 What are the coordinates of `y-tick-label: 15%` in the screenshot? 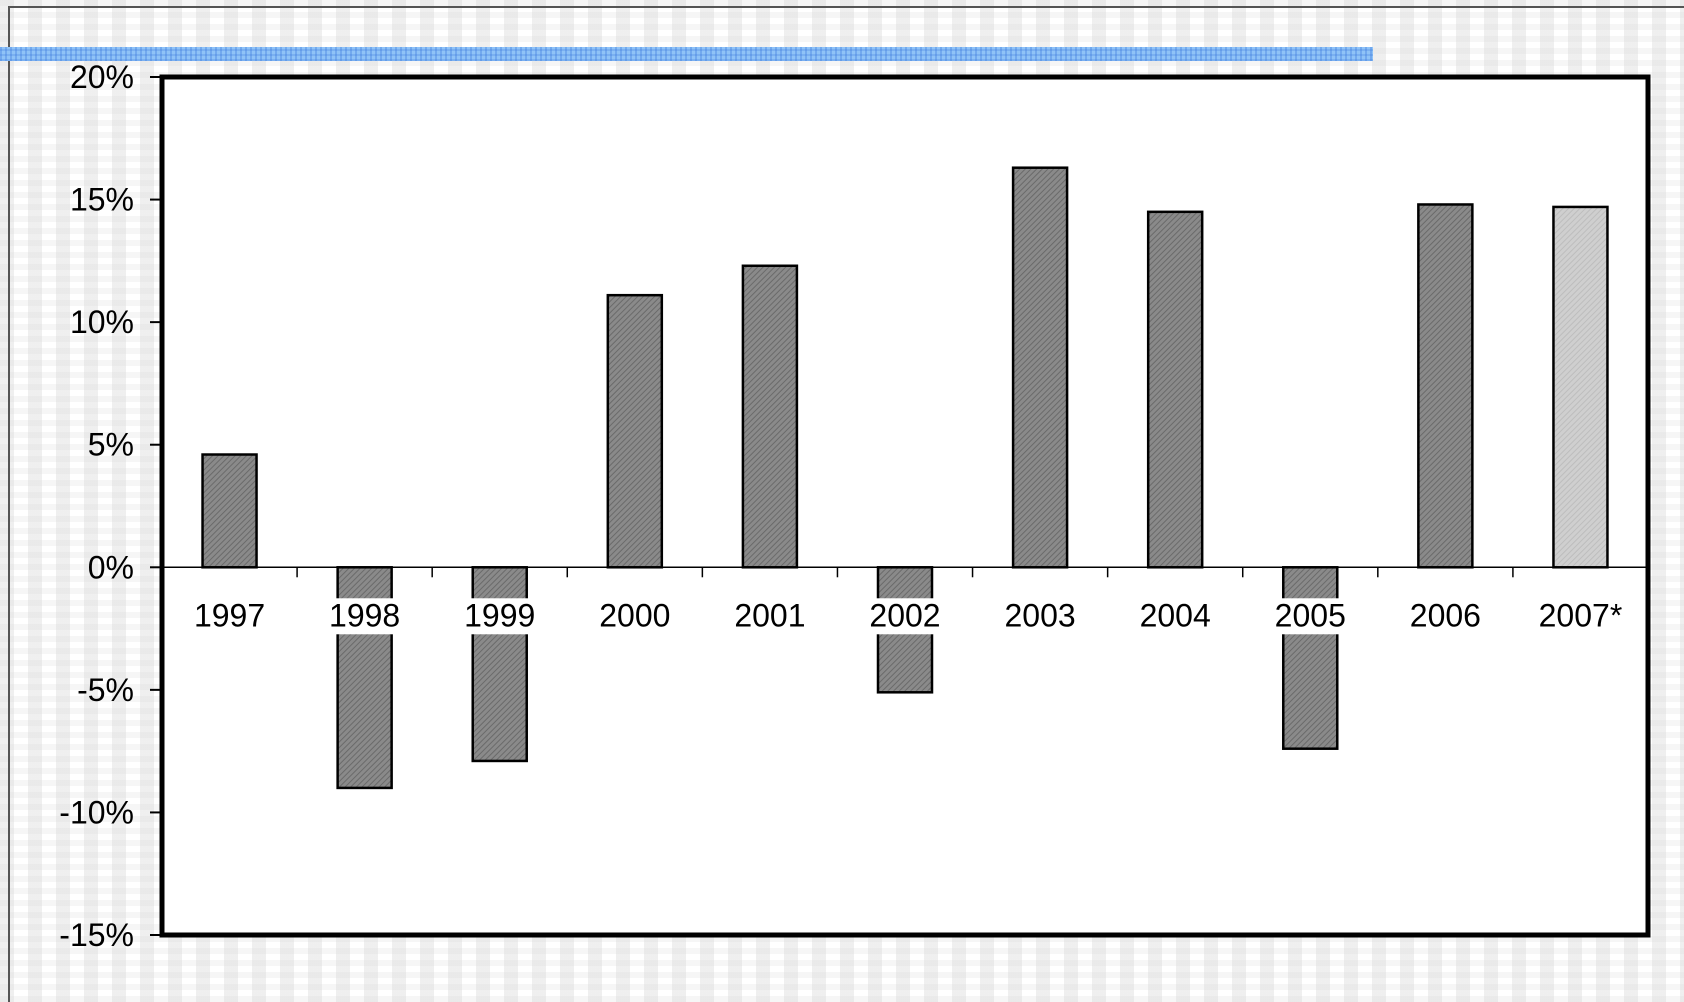 It's located at (102, 200).